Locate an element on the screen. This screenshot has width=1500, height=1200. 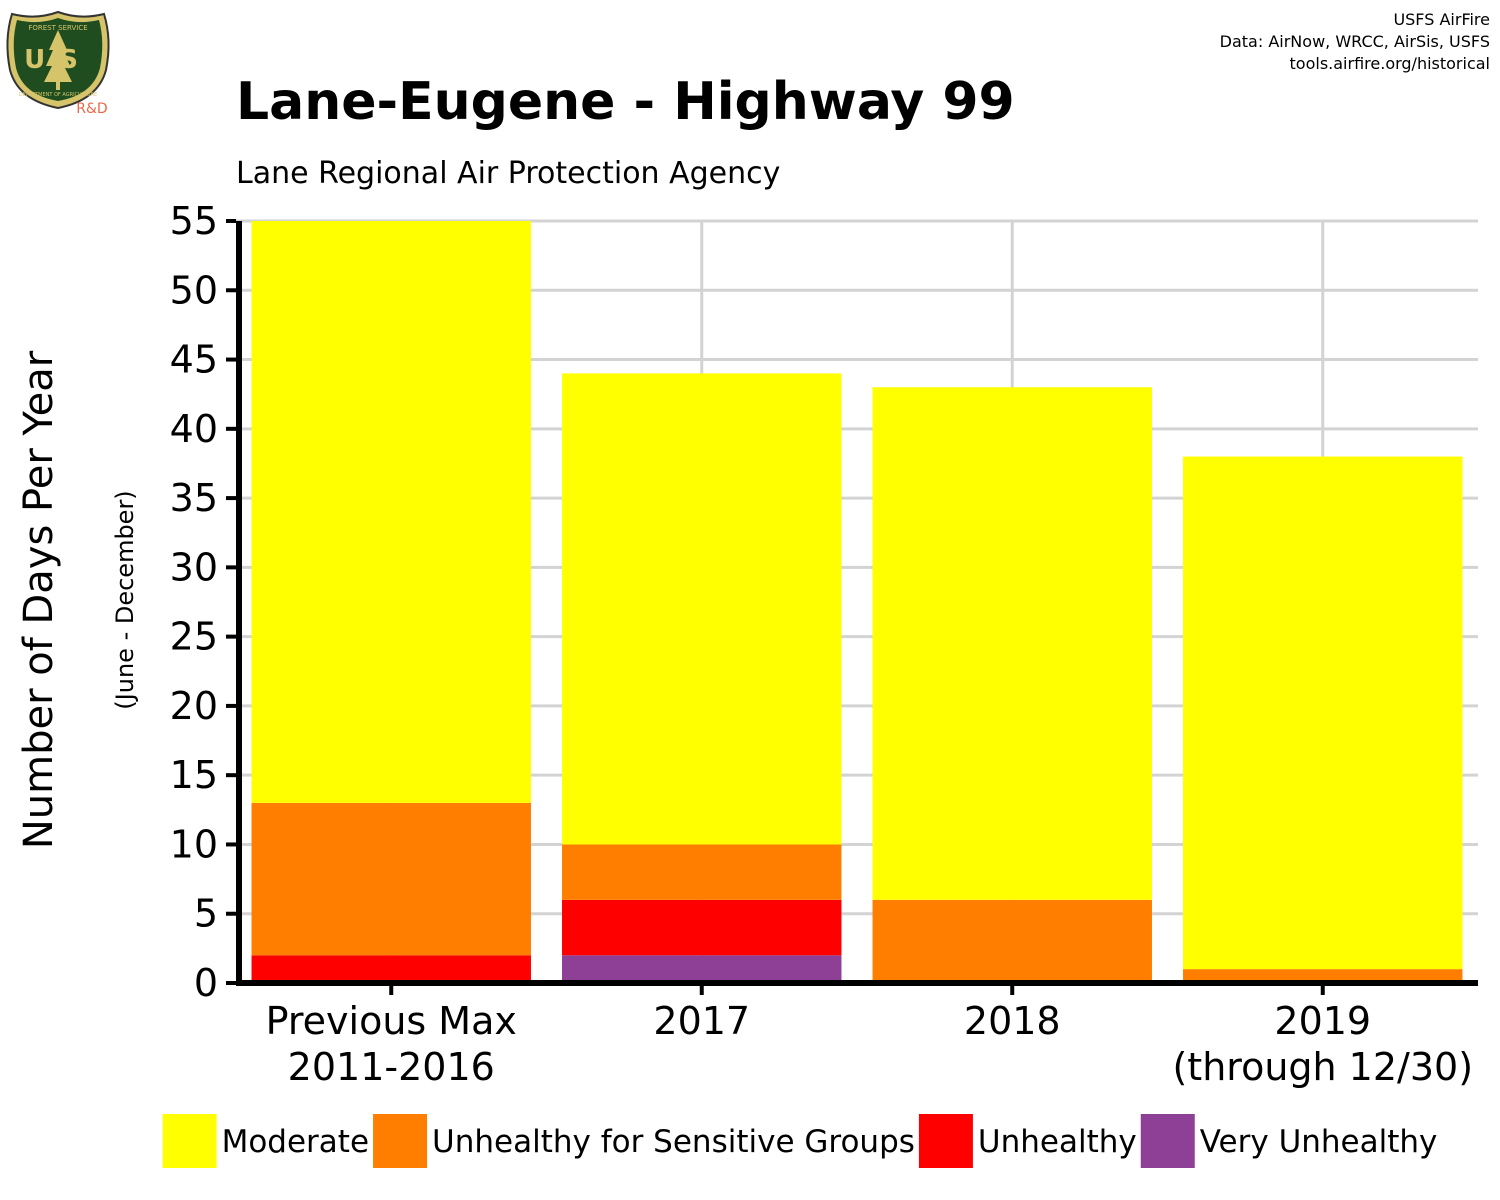
logo-bottom-text: DEPARTMENT OF AGRICULTURE is located at coordinates (58, 95).